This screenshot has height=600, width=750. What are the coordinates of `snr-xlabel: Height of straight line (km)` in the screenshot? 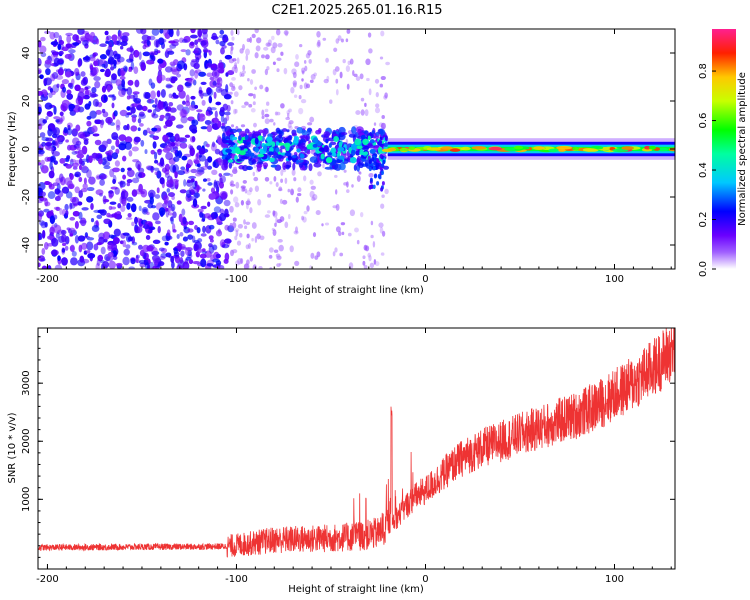 It's located at (356, 589).